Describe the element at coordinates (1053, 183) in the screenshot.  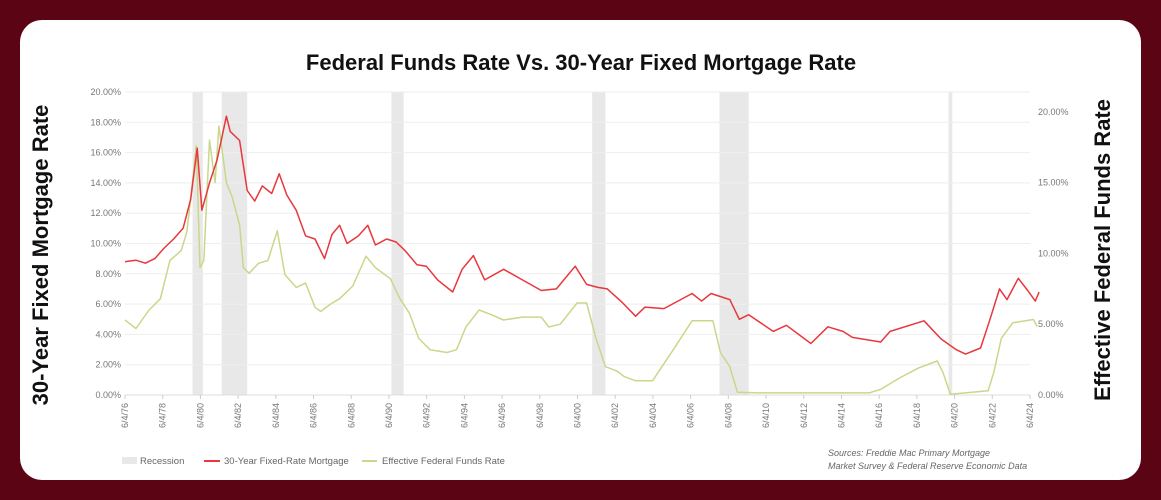
I see `right-tick-label: 15.00%` at that location.